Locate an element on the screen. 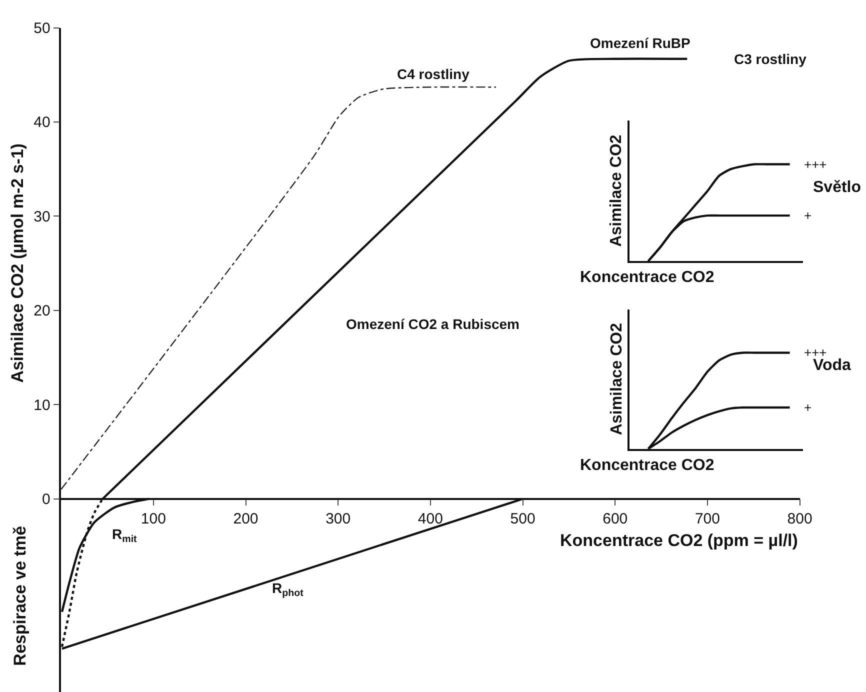 This screenshot has width=866, height=692. y-tick-label: 50 is located at coordinates (42, 29).